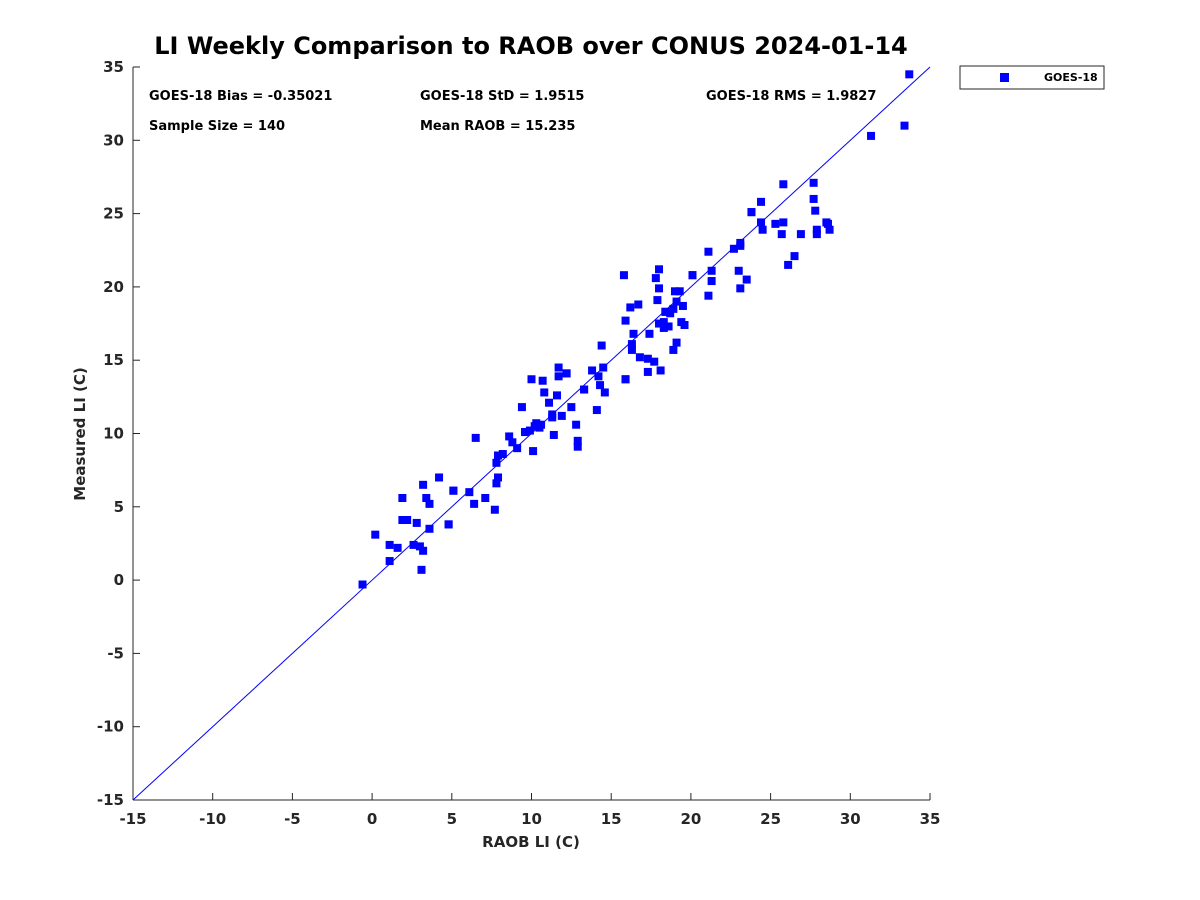 This screenshot has width=1200, height=900. I want to click on x-tick-label: 0, so click(372, 819).